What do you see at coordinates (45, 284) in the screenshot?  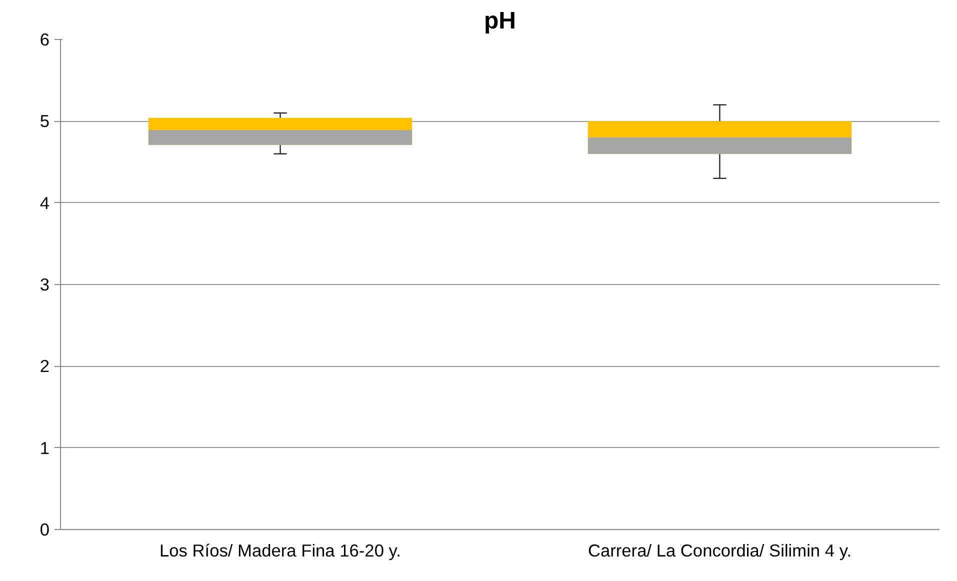 I see `y-tick-label: 3` at bounding box center [45, 284].